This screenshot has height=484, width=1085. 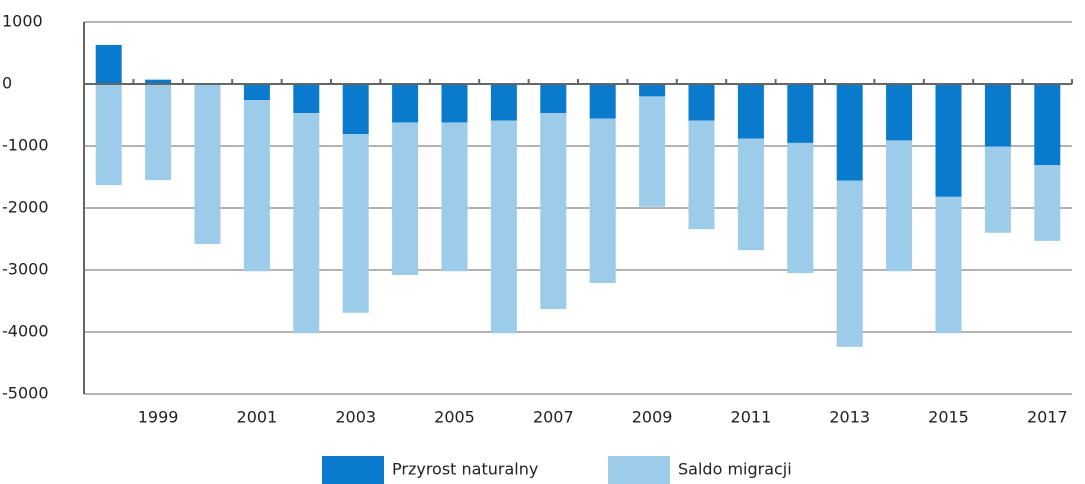 What do you see at coordinates (948, 417) in the screenshot?
I see `x-tick-label: 2015` at bounding box center [948, 417].